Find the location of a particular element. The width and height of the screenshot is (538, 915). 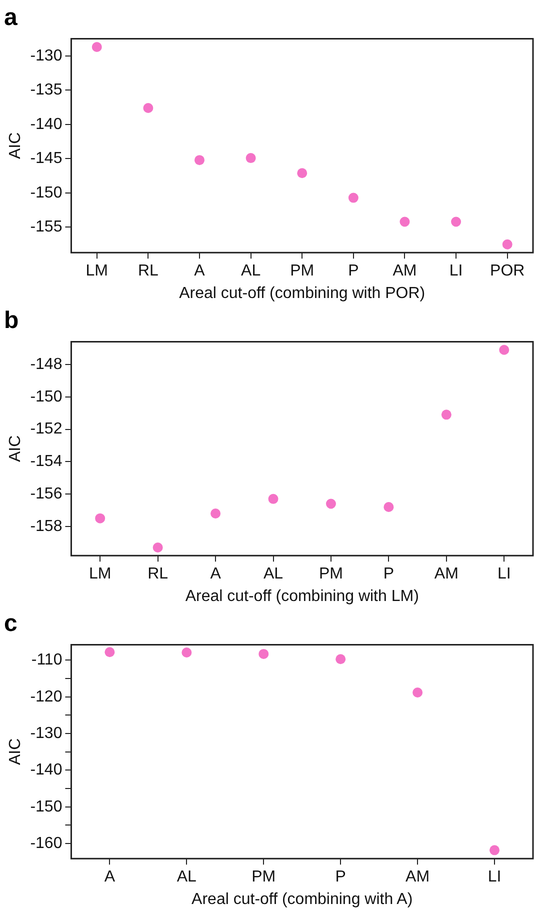

chart-title: a is located at coordinates (11, 18).